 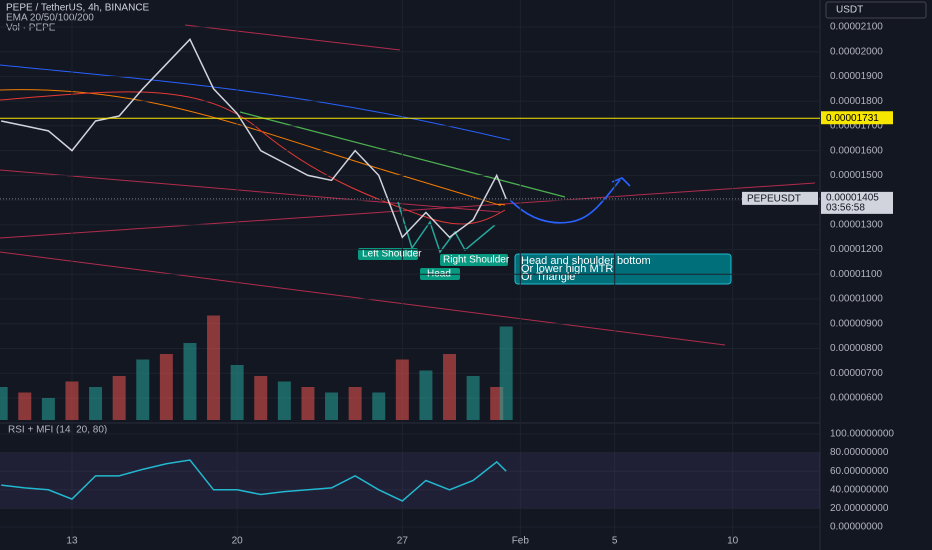 What do you see at coordinates (50, 18) in the screenshot?
I see `chart-subtitle: EMA 20/50/100/200` at bounding box center [50, 18].